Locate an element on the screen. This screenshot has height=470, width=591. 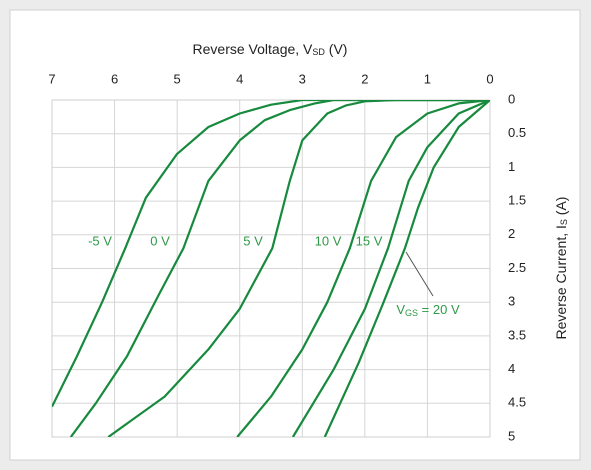
x-axis-title-part: Reverse Voltage, V is located at coordinates (253, 49).